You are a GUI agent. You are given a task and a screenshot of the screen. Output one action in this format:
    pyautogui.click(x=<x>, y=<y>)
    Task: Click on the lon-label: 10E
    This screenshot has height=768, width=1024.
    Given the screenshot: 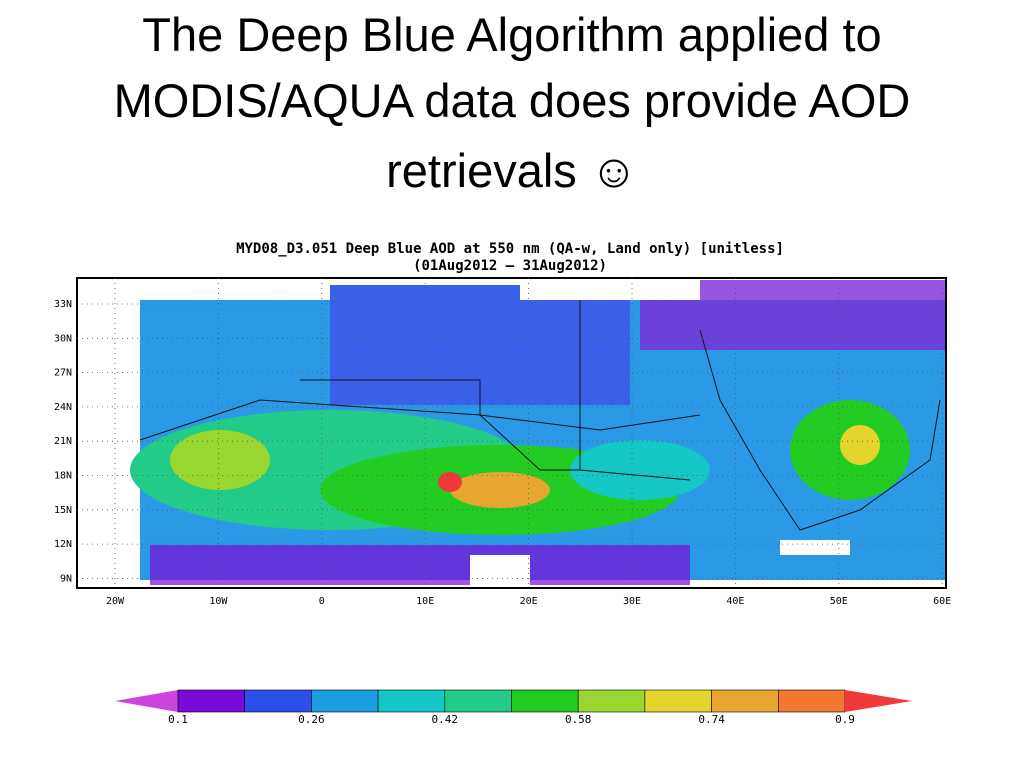 What is the action you would take?
    pyautogui.click(x=425, y=601)
    